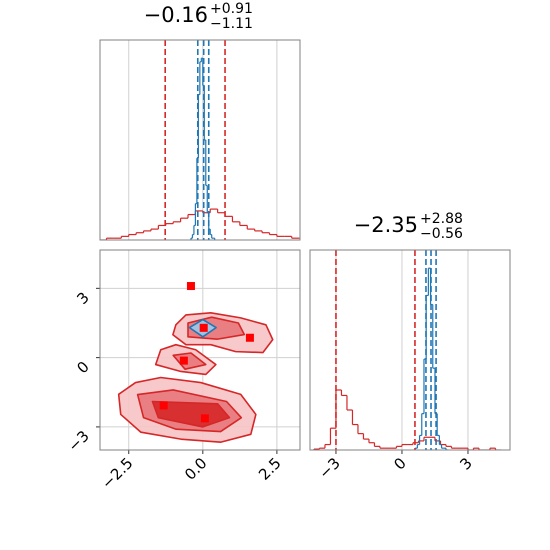  Describe the element at coordinates (196, 469) in the screenshot. I see `x-tick-label: 0.0` at that location.